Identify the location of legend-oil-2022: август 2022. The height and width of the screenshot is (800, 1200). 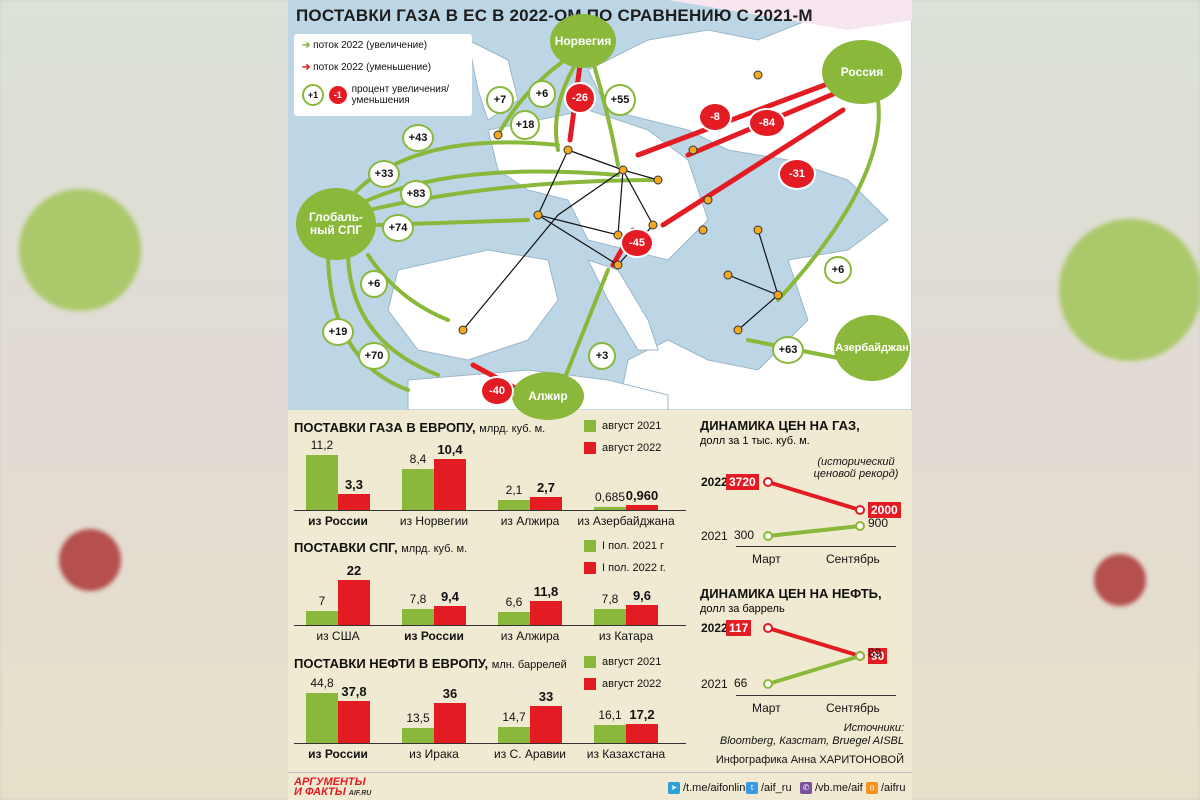
(622, 684).